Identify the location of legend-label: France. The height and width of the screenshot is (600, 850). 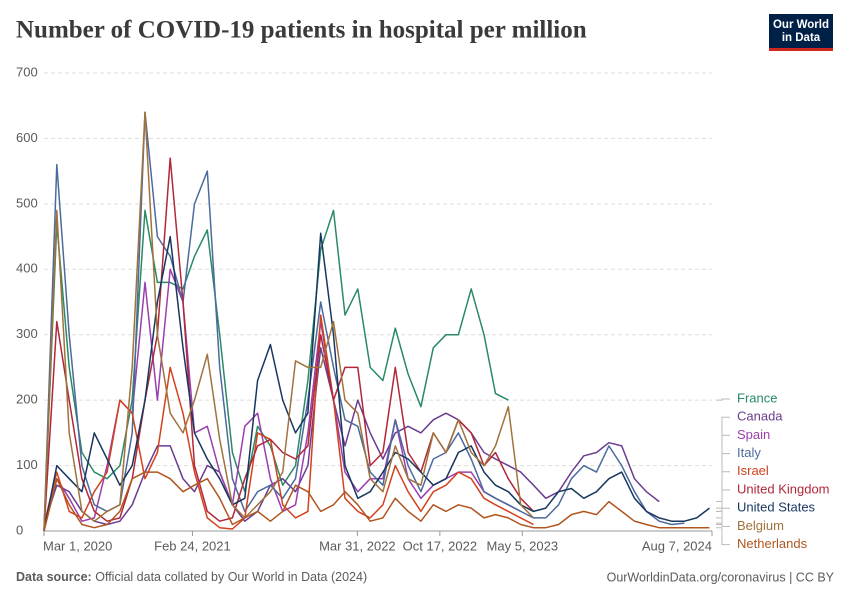
(757, 397).